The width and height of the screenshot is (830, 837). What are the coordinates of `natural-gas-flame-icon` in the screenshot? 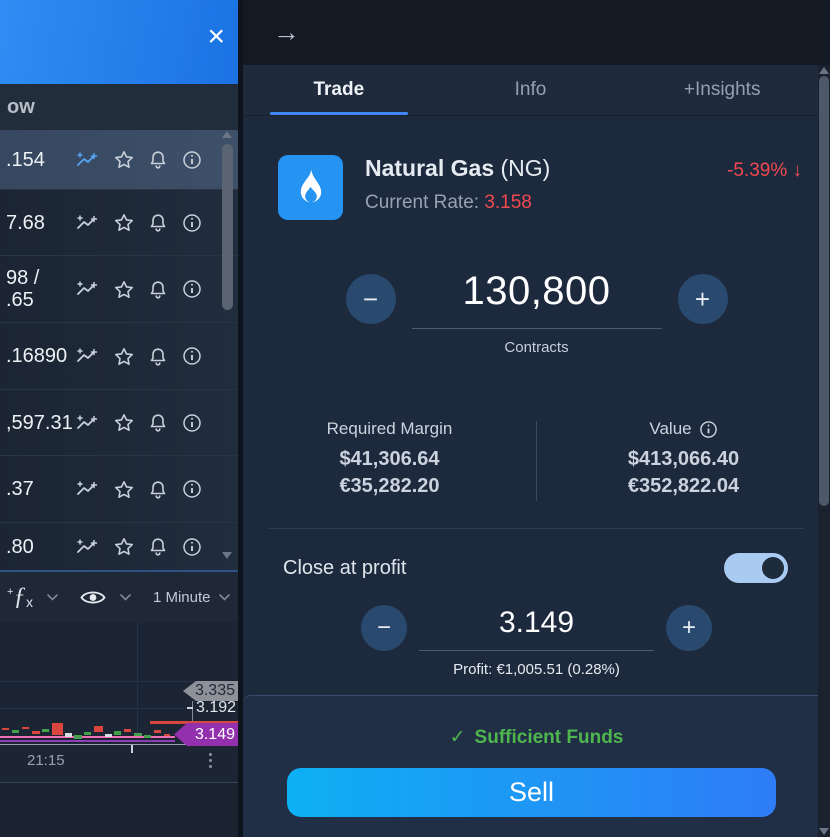 It's located at (310, 187).